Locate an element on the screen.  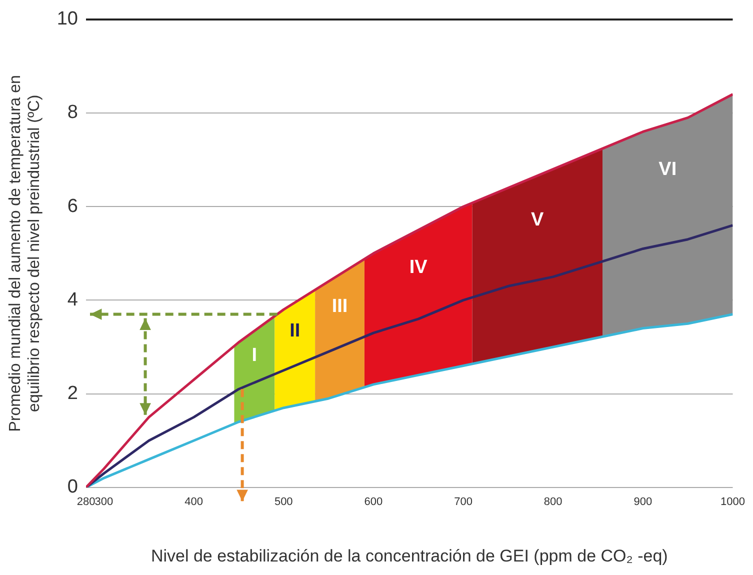
y-tick-label: 6 is located at coordinates (72, 206).